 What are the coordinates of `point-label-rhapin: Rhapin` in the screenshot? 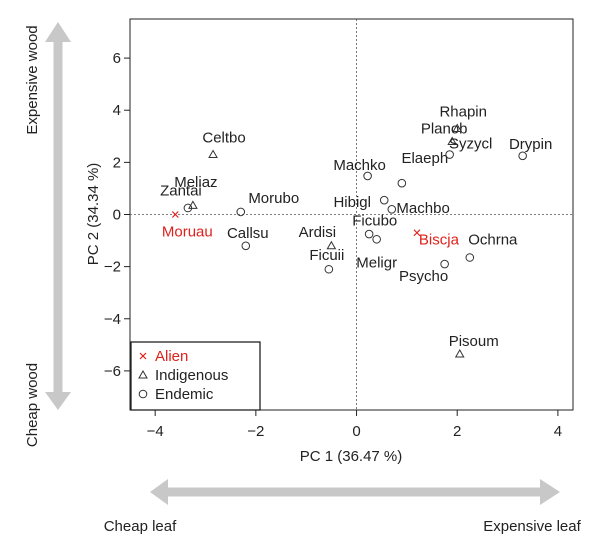 It's located at (463, 111).